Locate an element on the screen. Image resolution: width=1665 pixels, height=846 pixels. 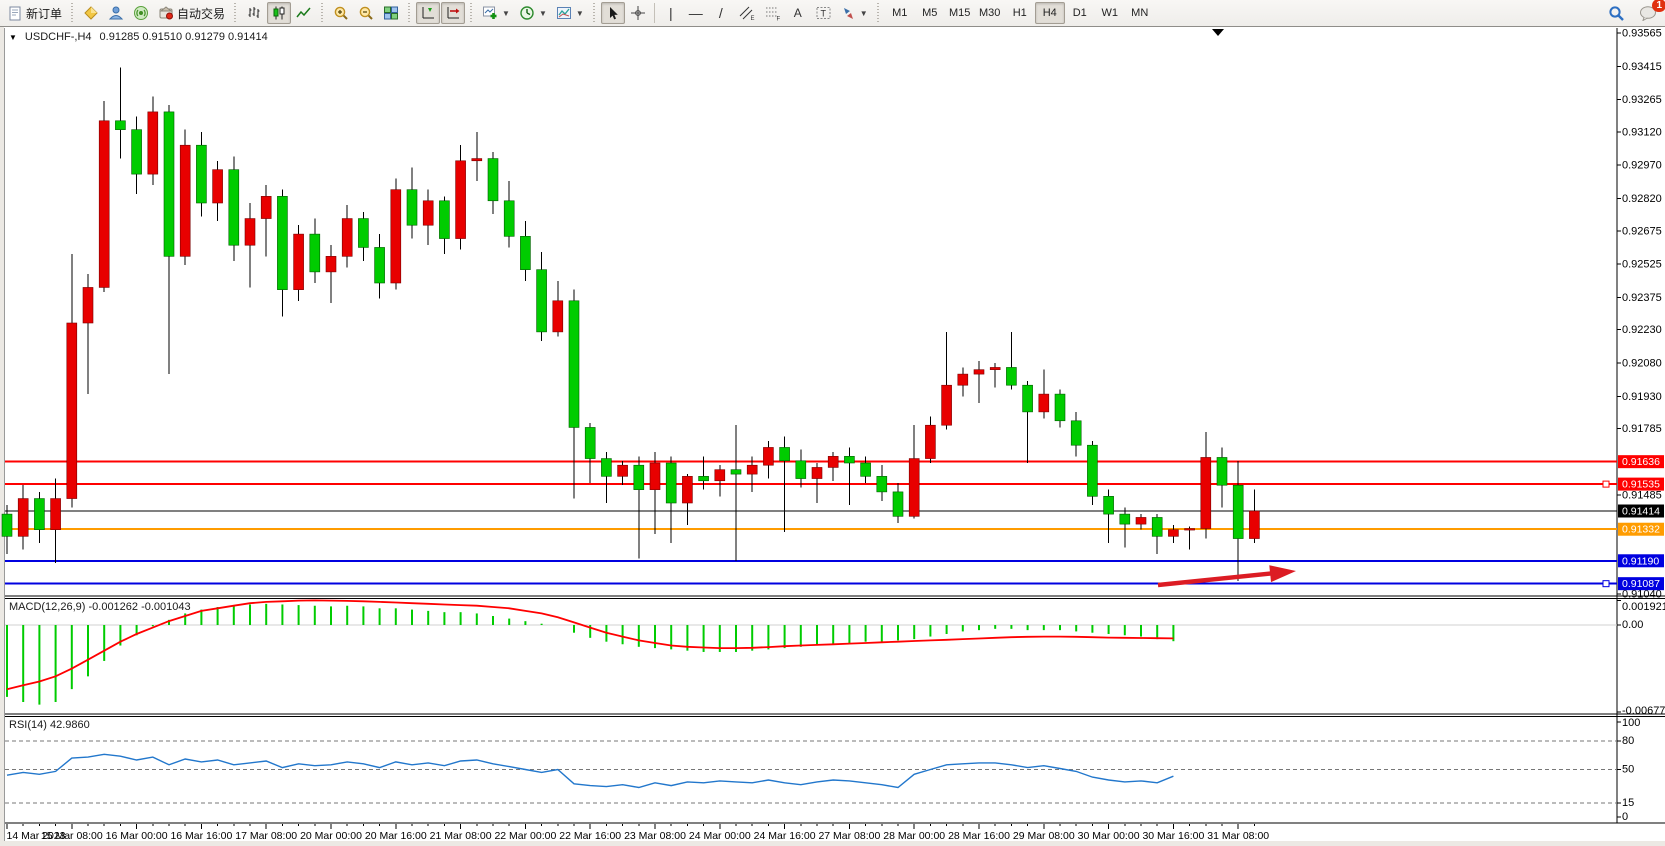
template-icon is located at coordinates (563, 13).